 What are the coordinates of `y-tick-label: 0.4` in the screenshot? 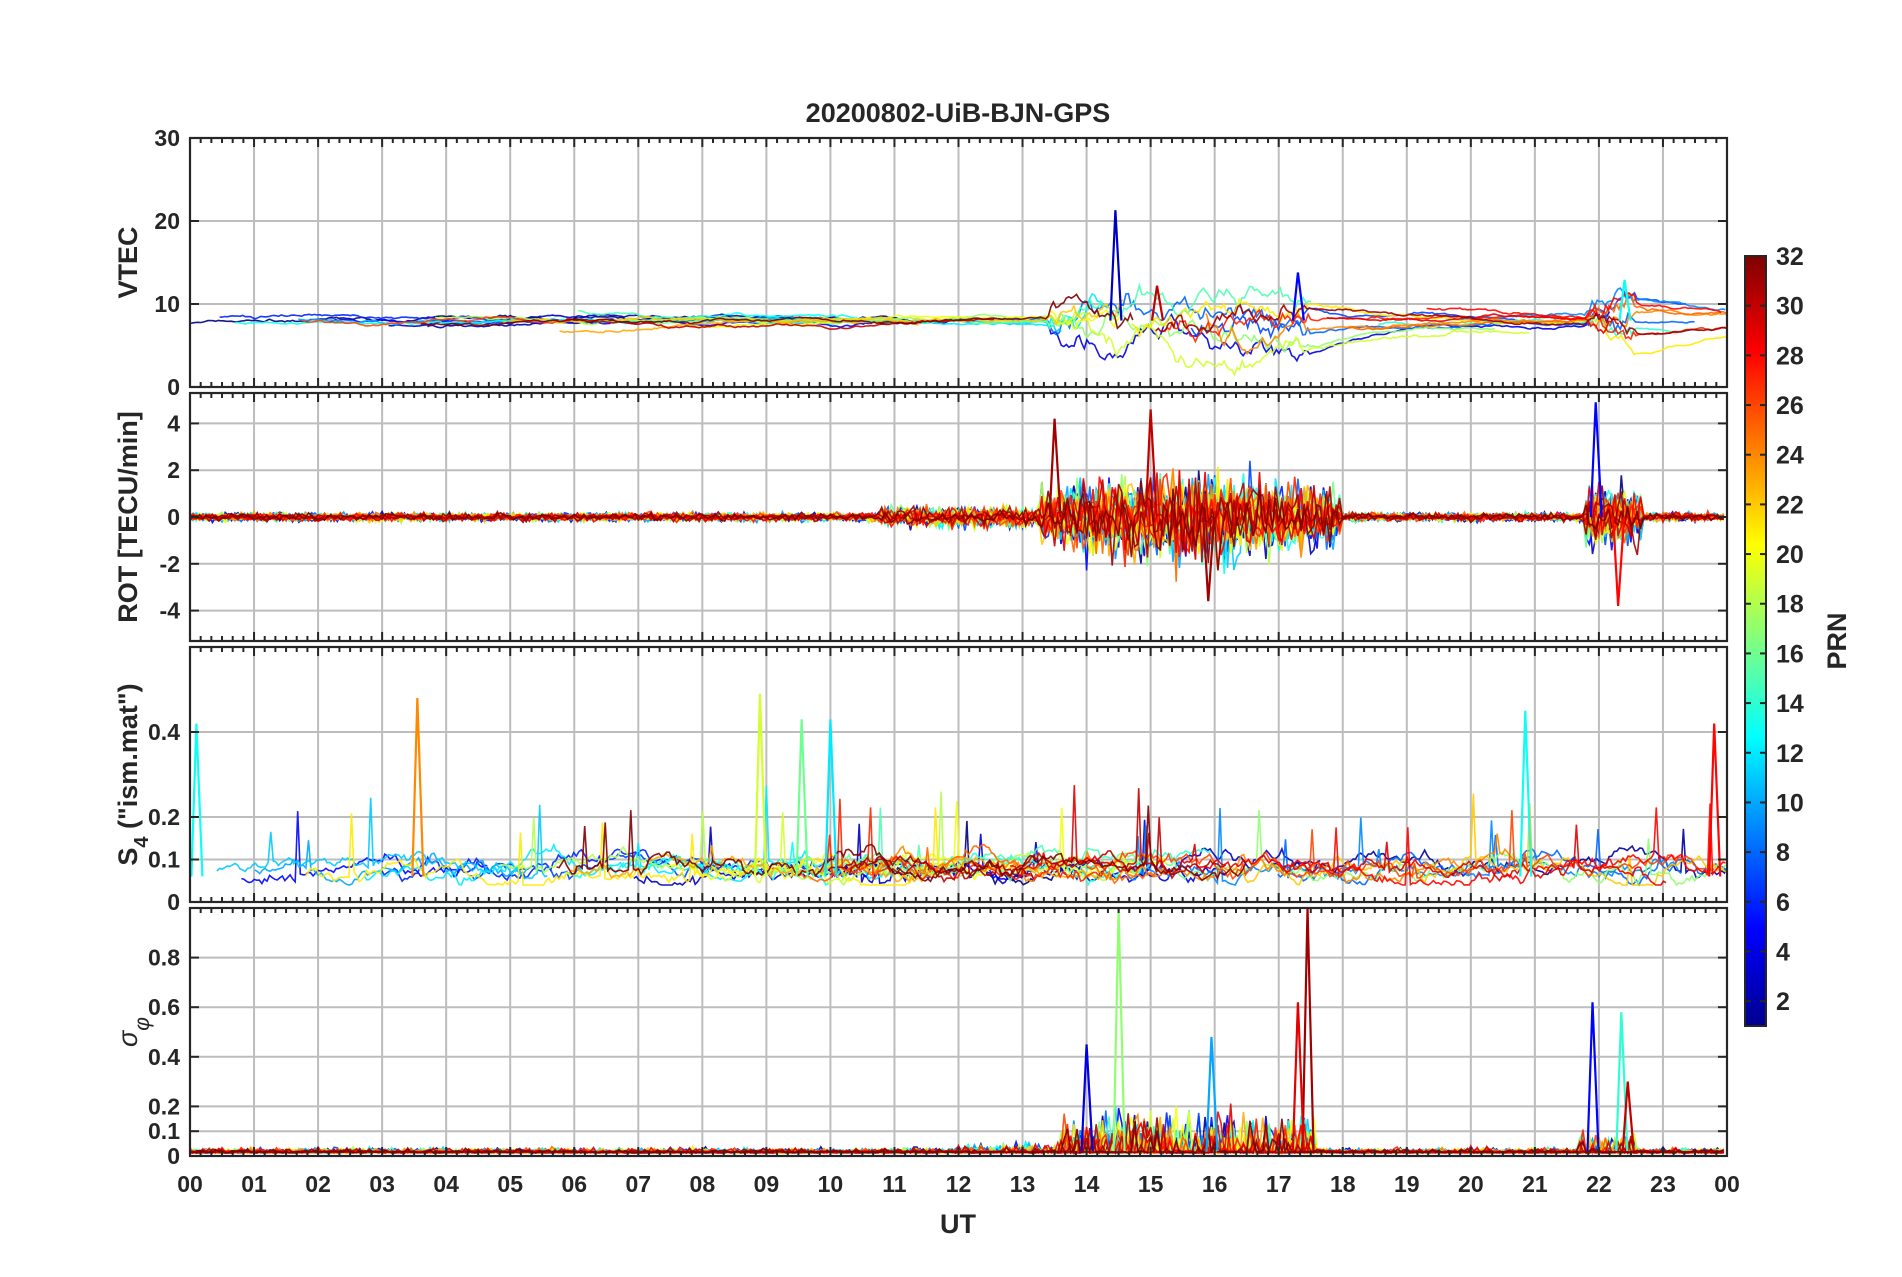 It's located at (164, 1057).